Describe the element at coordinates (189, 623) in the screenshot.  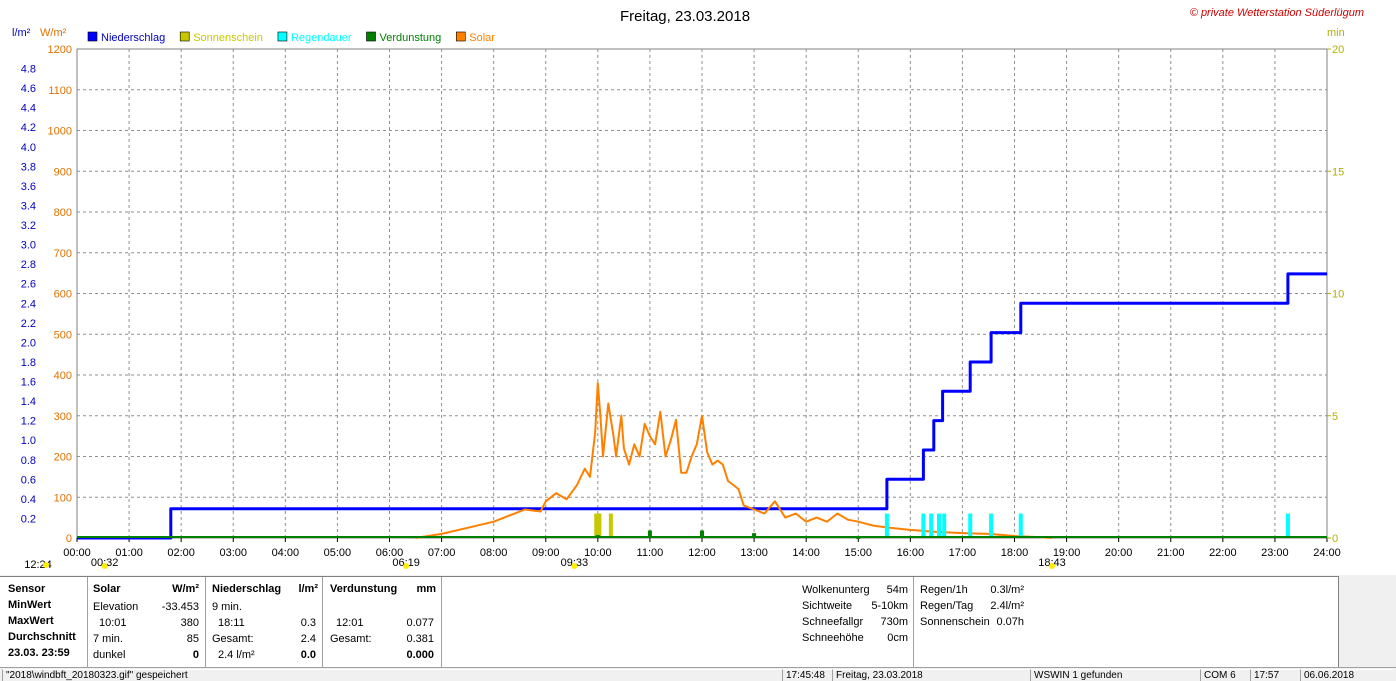
I see `solar-value-1: 380` at that location.